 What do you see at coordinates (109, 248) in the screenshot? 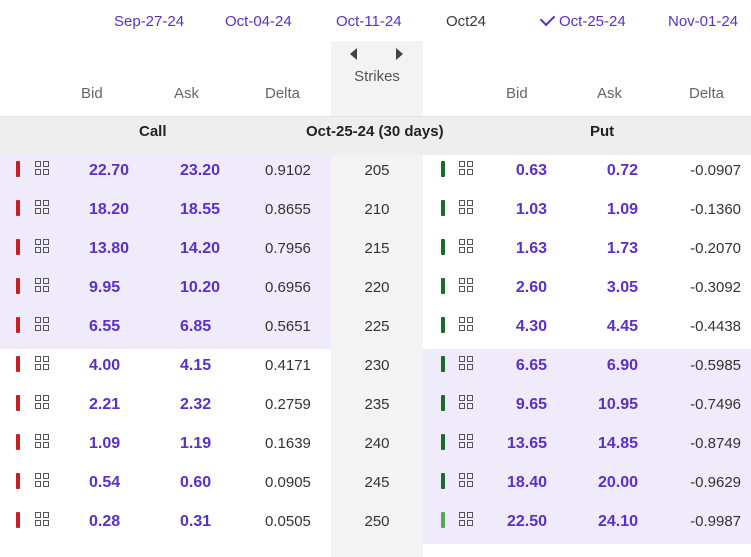
I see `call-bid: 13.80` at bounding box center [109, 248].